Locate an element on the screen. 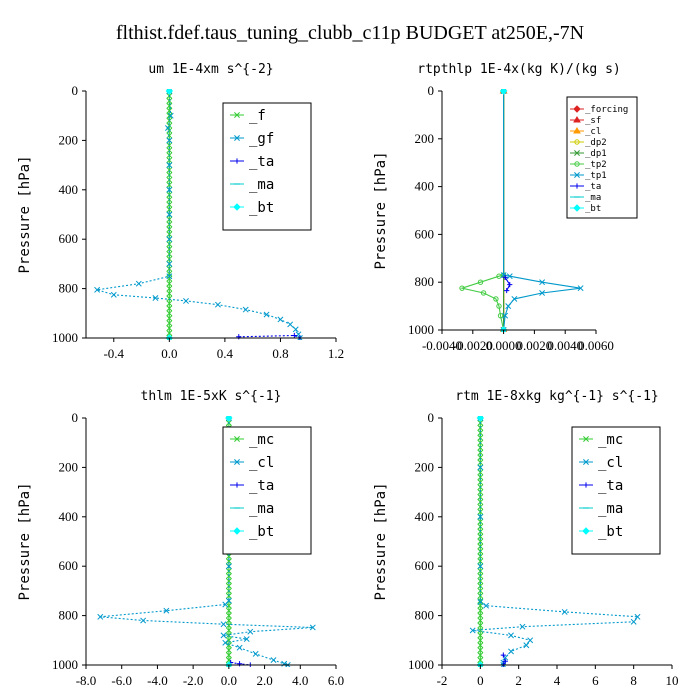 The width and height of the screenshot is (700, 700). x-tick-label: 0.0020 is located at coordinates (535, 345).